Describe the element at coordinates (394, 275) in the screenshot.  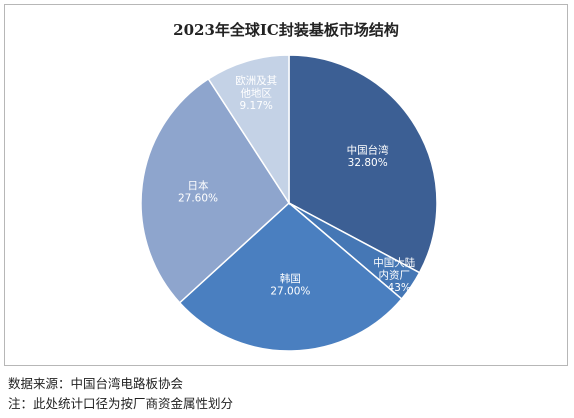
I see `slice-category-label: 内资厂` at that location.